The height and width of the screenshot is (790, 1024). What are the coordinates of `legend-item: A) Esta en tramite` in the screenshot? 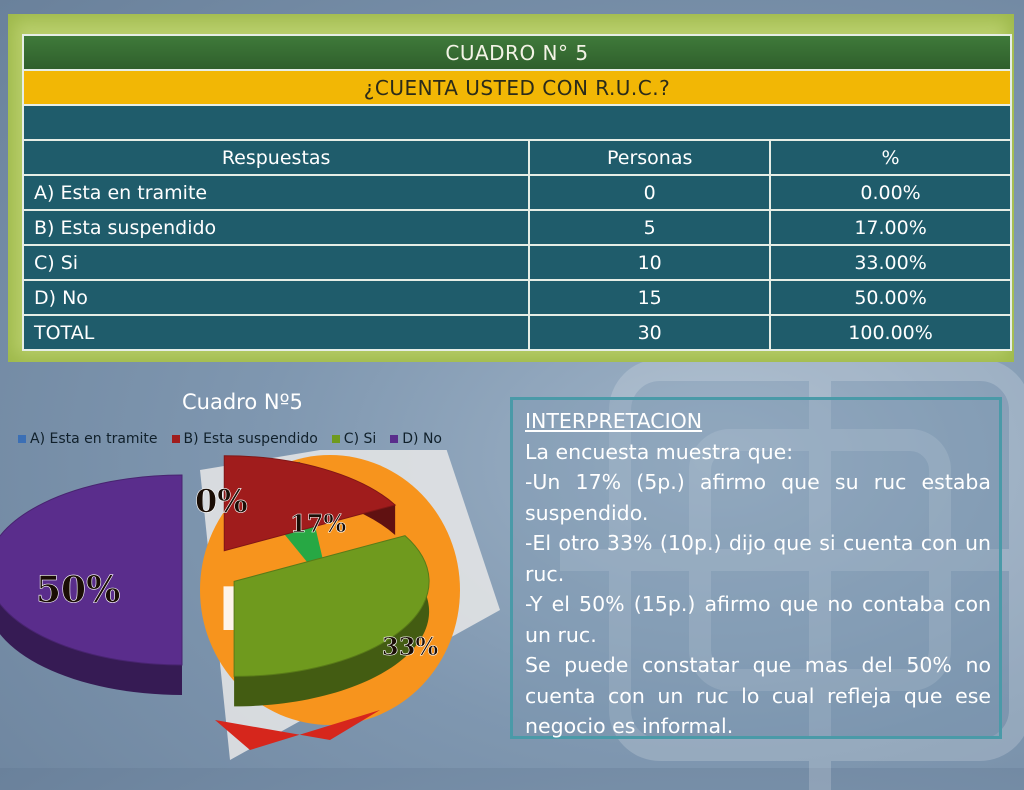 It's located at (88, 439).